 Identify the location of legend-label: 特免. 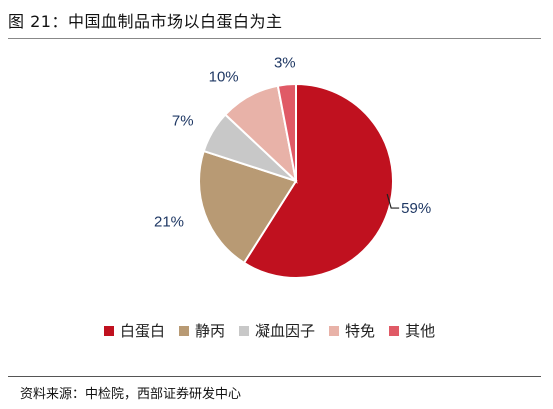
(360, 331).